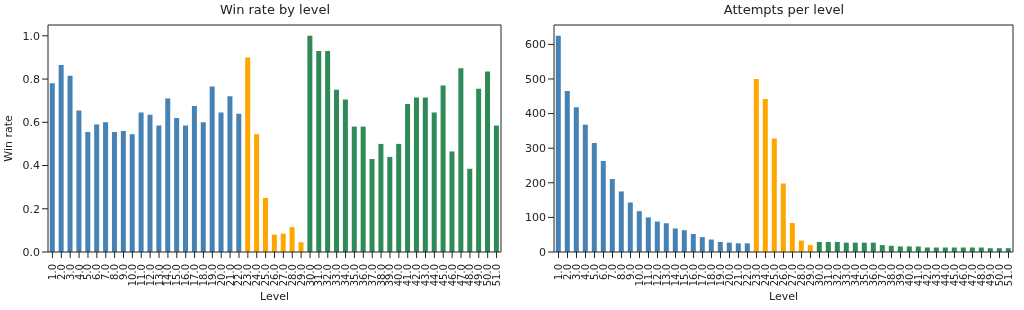 The width and height of the screenshot is (1024, 310). I want to click on x-tick-label: 42.0, so click(927, 275).